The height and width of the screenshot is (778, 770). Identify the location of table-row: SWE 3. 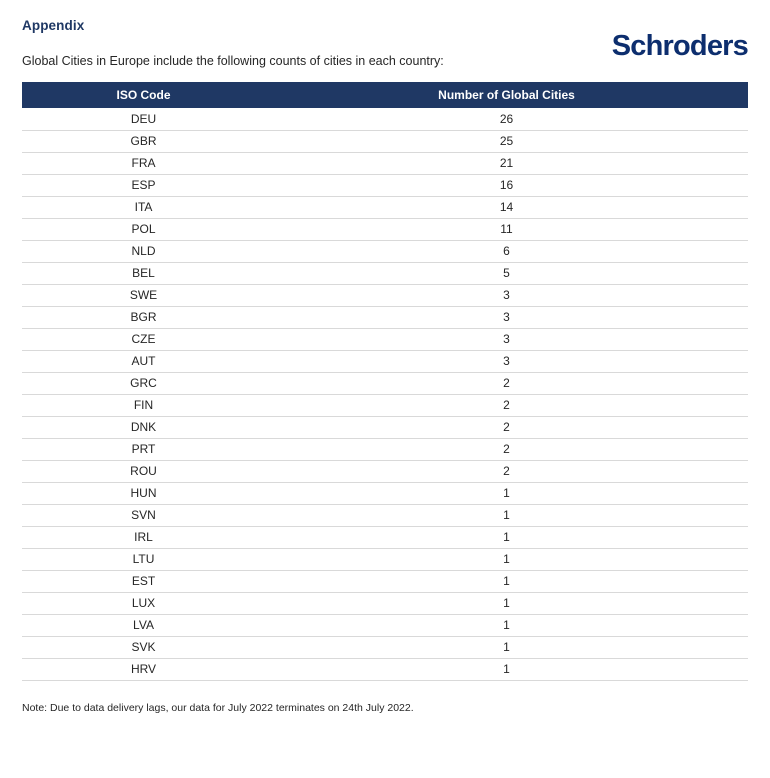
(385, 295).